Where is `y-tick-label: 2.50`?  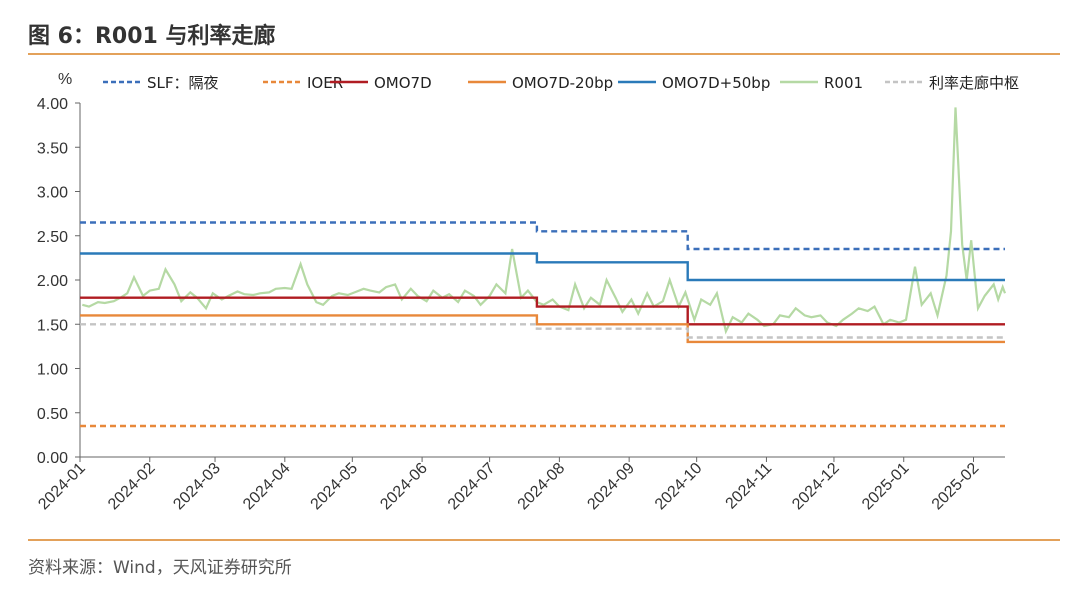
y-tick-label: 2.50 is located at coordinates (52, 237).